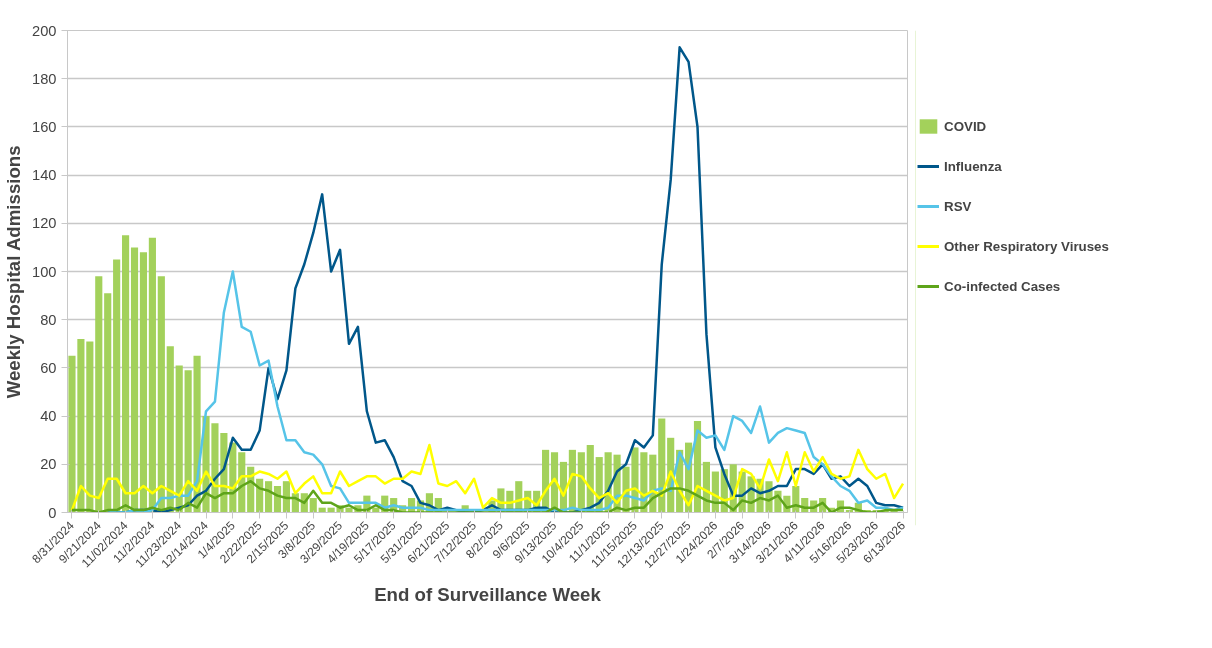 The height and width of the screenshot is (648, 1212). I want to click on legend-label: Co-infected Cases, so click(1002, 286).